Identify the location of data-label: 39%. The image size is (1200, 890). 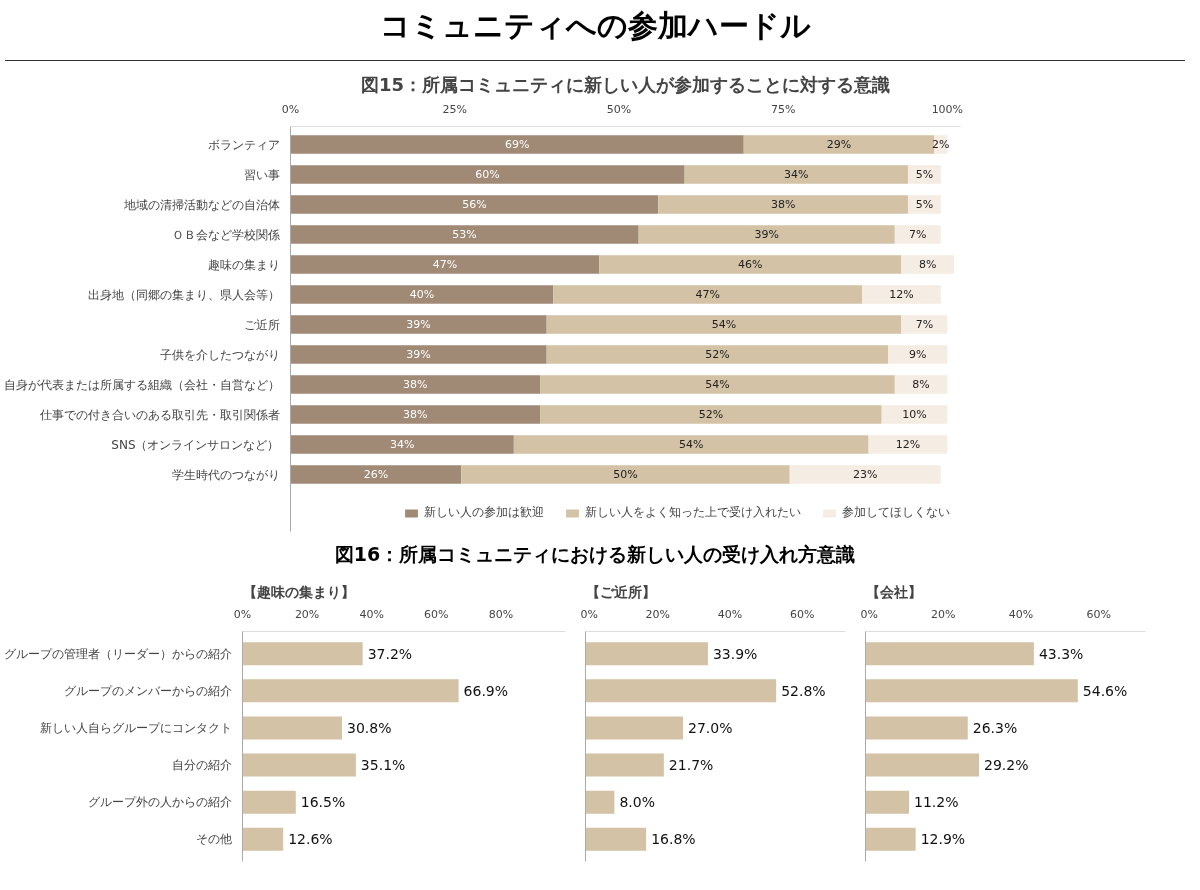
(766, 234).